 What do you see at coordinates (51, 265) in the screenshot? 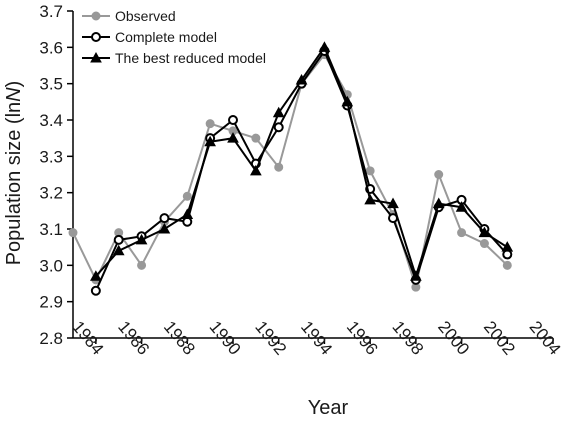
I see `y-tick-label: 3.0` at bounding box center [51, 265].